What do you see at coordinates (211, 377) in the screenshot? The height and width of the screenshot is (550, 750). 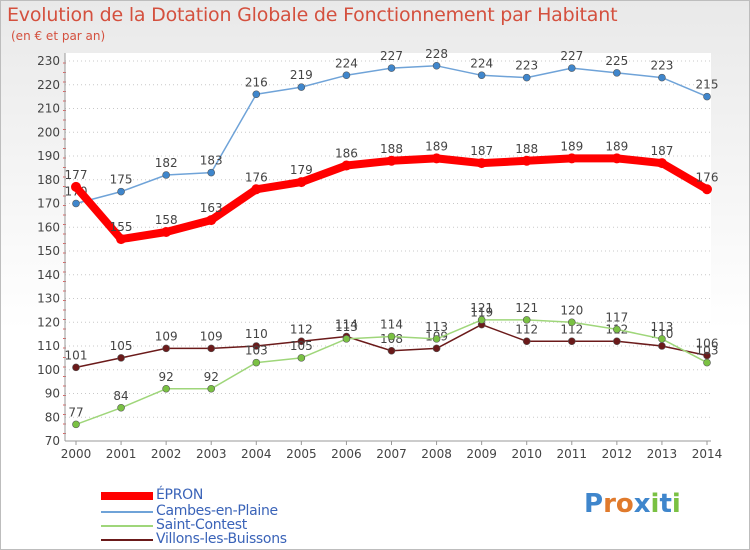 I see `data-label: 92` at bounding box center [211, 377].